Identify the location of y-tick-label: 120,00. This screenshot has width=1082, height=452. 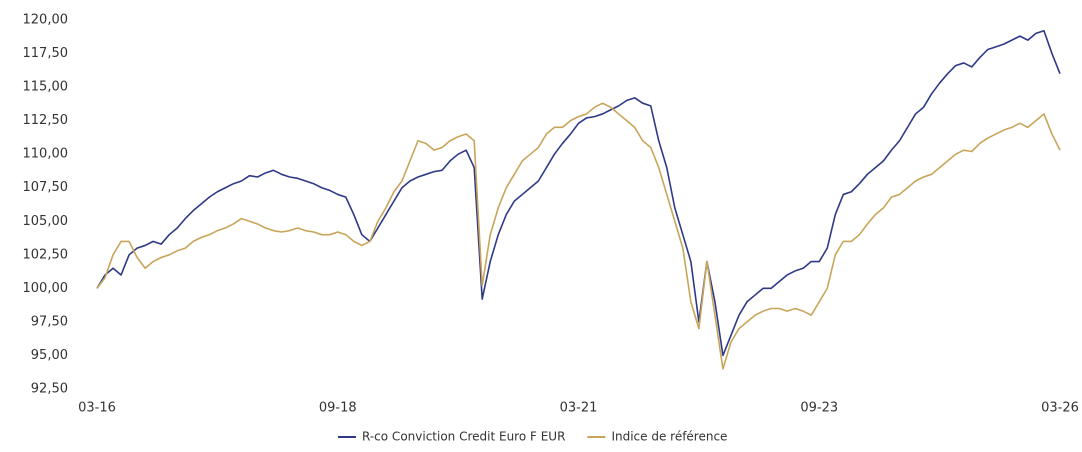
(46, 20).